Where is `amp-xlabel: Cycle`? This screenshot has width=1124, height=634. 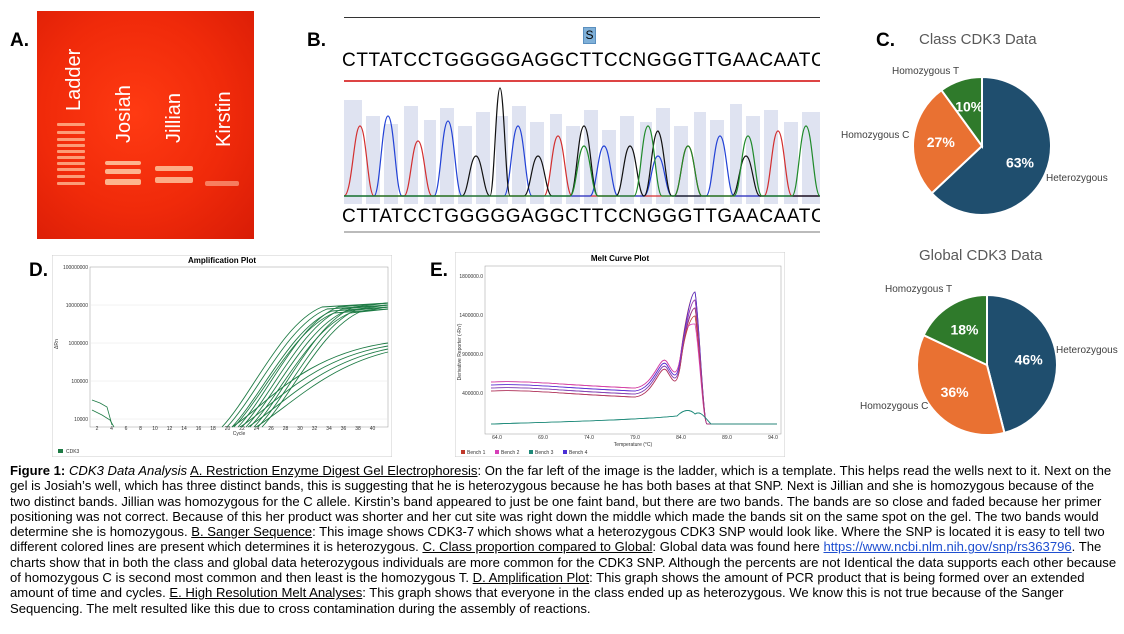 amp-xlabel: Cycle is located at coordinates (239, 434).